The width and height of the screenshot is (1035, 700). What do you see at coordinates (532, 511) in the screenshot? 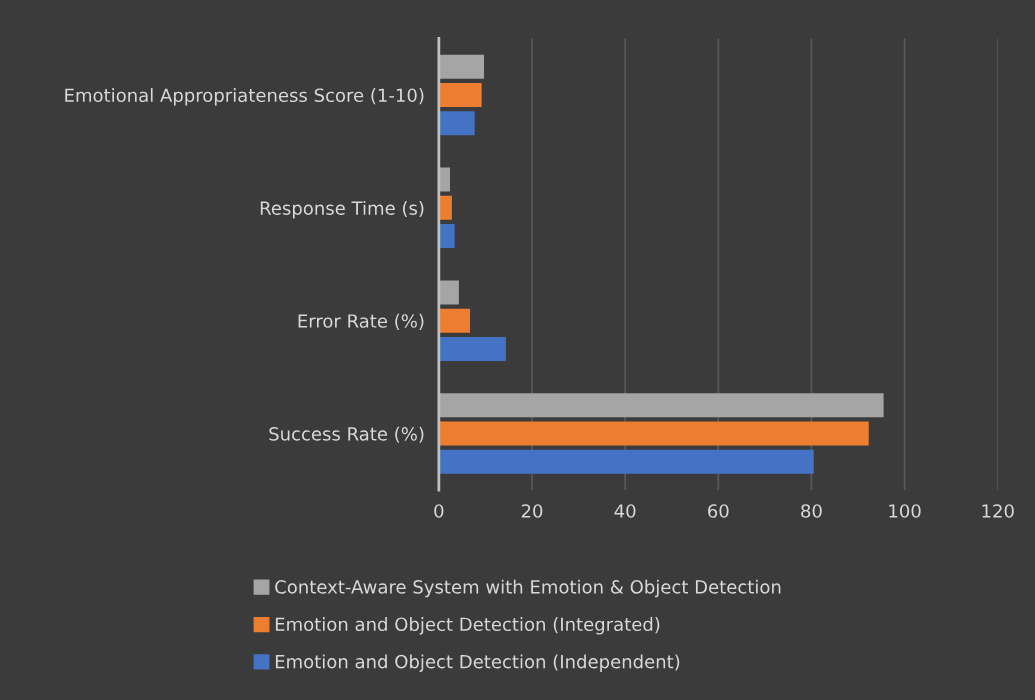
I see `x-tick-label: 20` at bounding box center [532, 511].